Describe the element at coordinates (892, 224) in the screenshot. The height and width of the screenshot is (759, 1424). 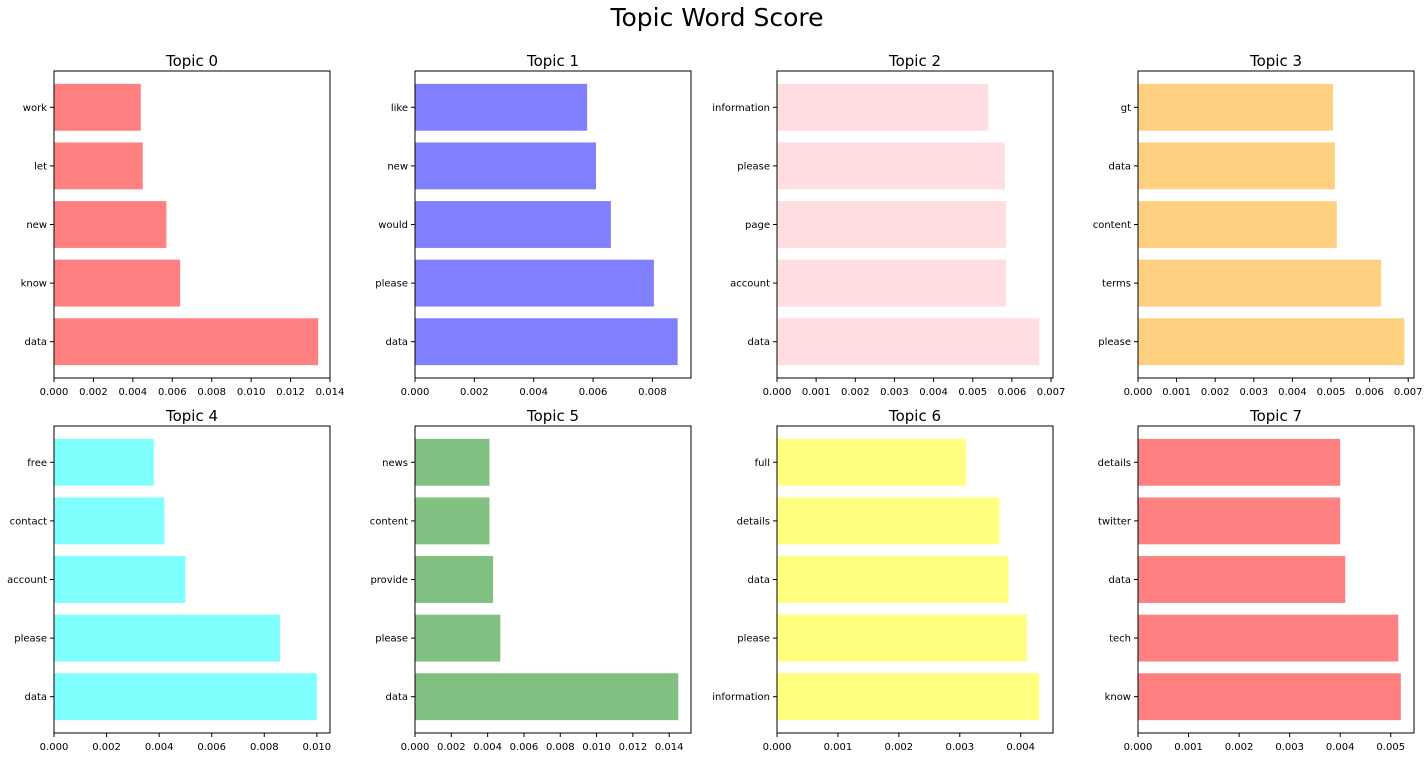
I see `bar-page` at that location.